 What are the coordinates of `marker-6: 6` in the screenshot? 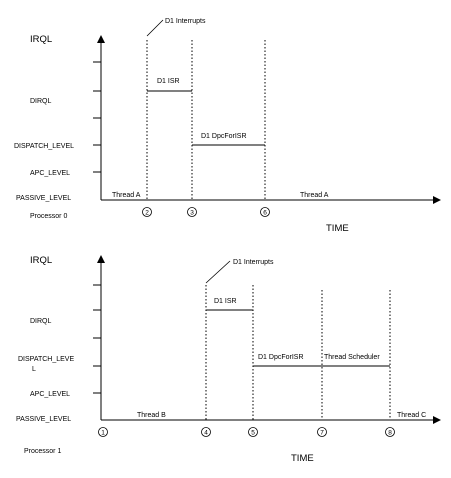 It's located at (265, 212).